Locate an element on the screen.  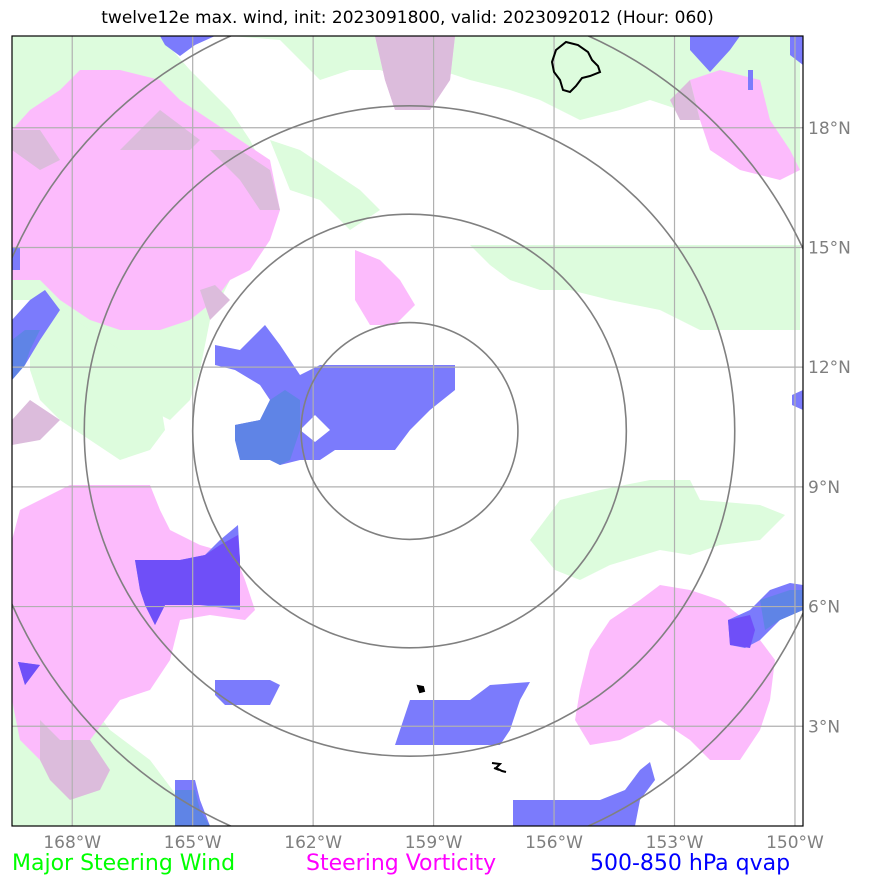
latitude-labels: 18°N 15°N 12°N 9°N 6°N 3°N is located at coordinates (829, 428).